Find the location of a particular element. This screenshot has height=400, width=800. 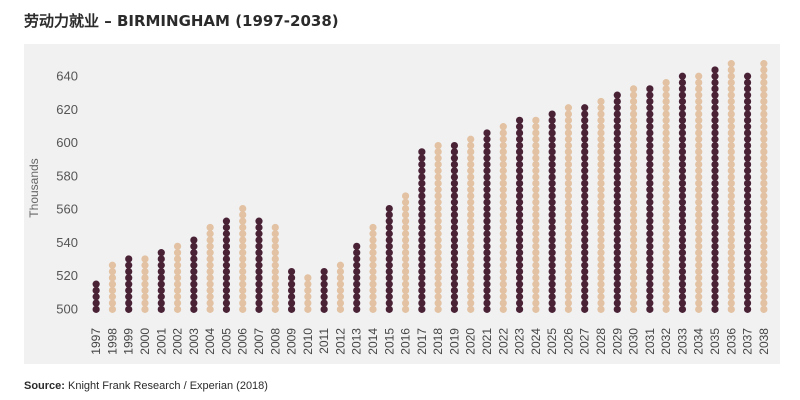

x-tick-label: 2030 is located at coordinates (634, 341).